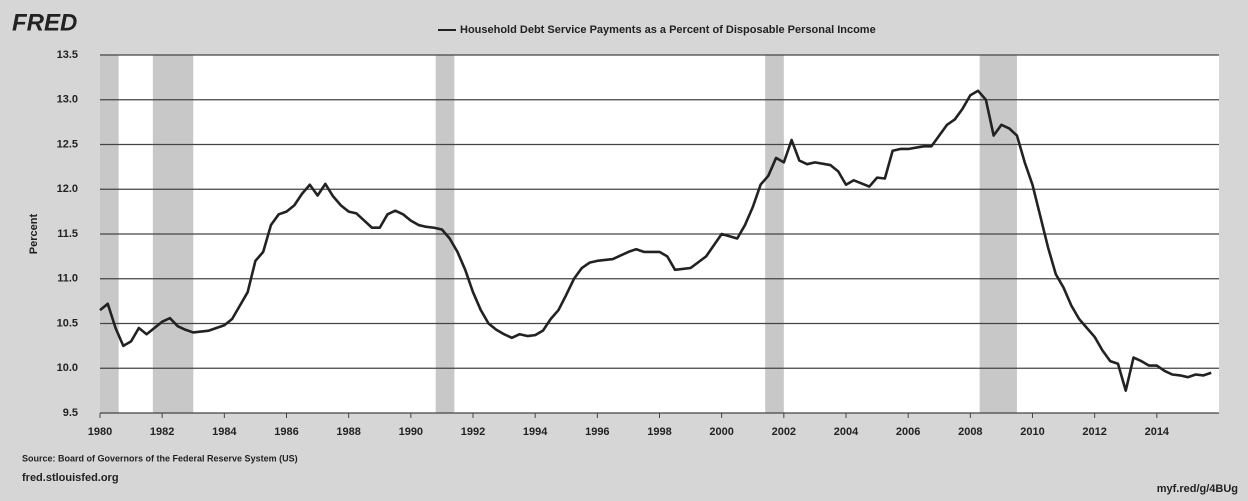  I want to click on y-tick-label: 9.5, so click(70, 413).